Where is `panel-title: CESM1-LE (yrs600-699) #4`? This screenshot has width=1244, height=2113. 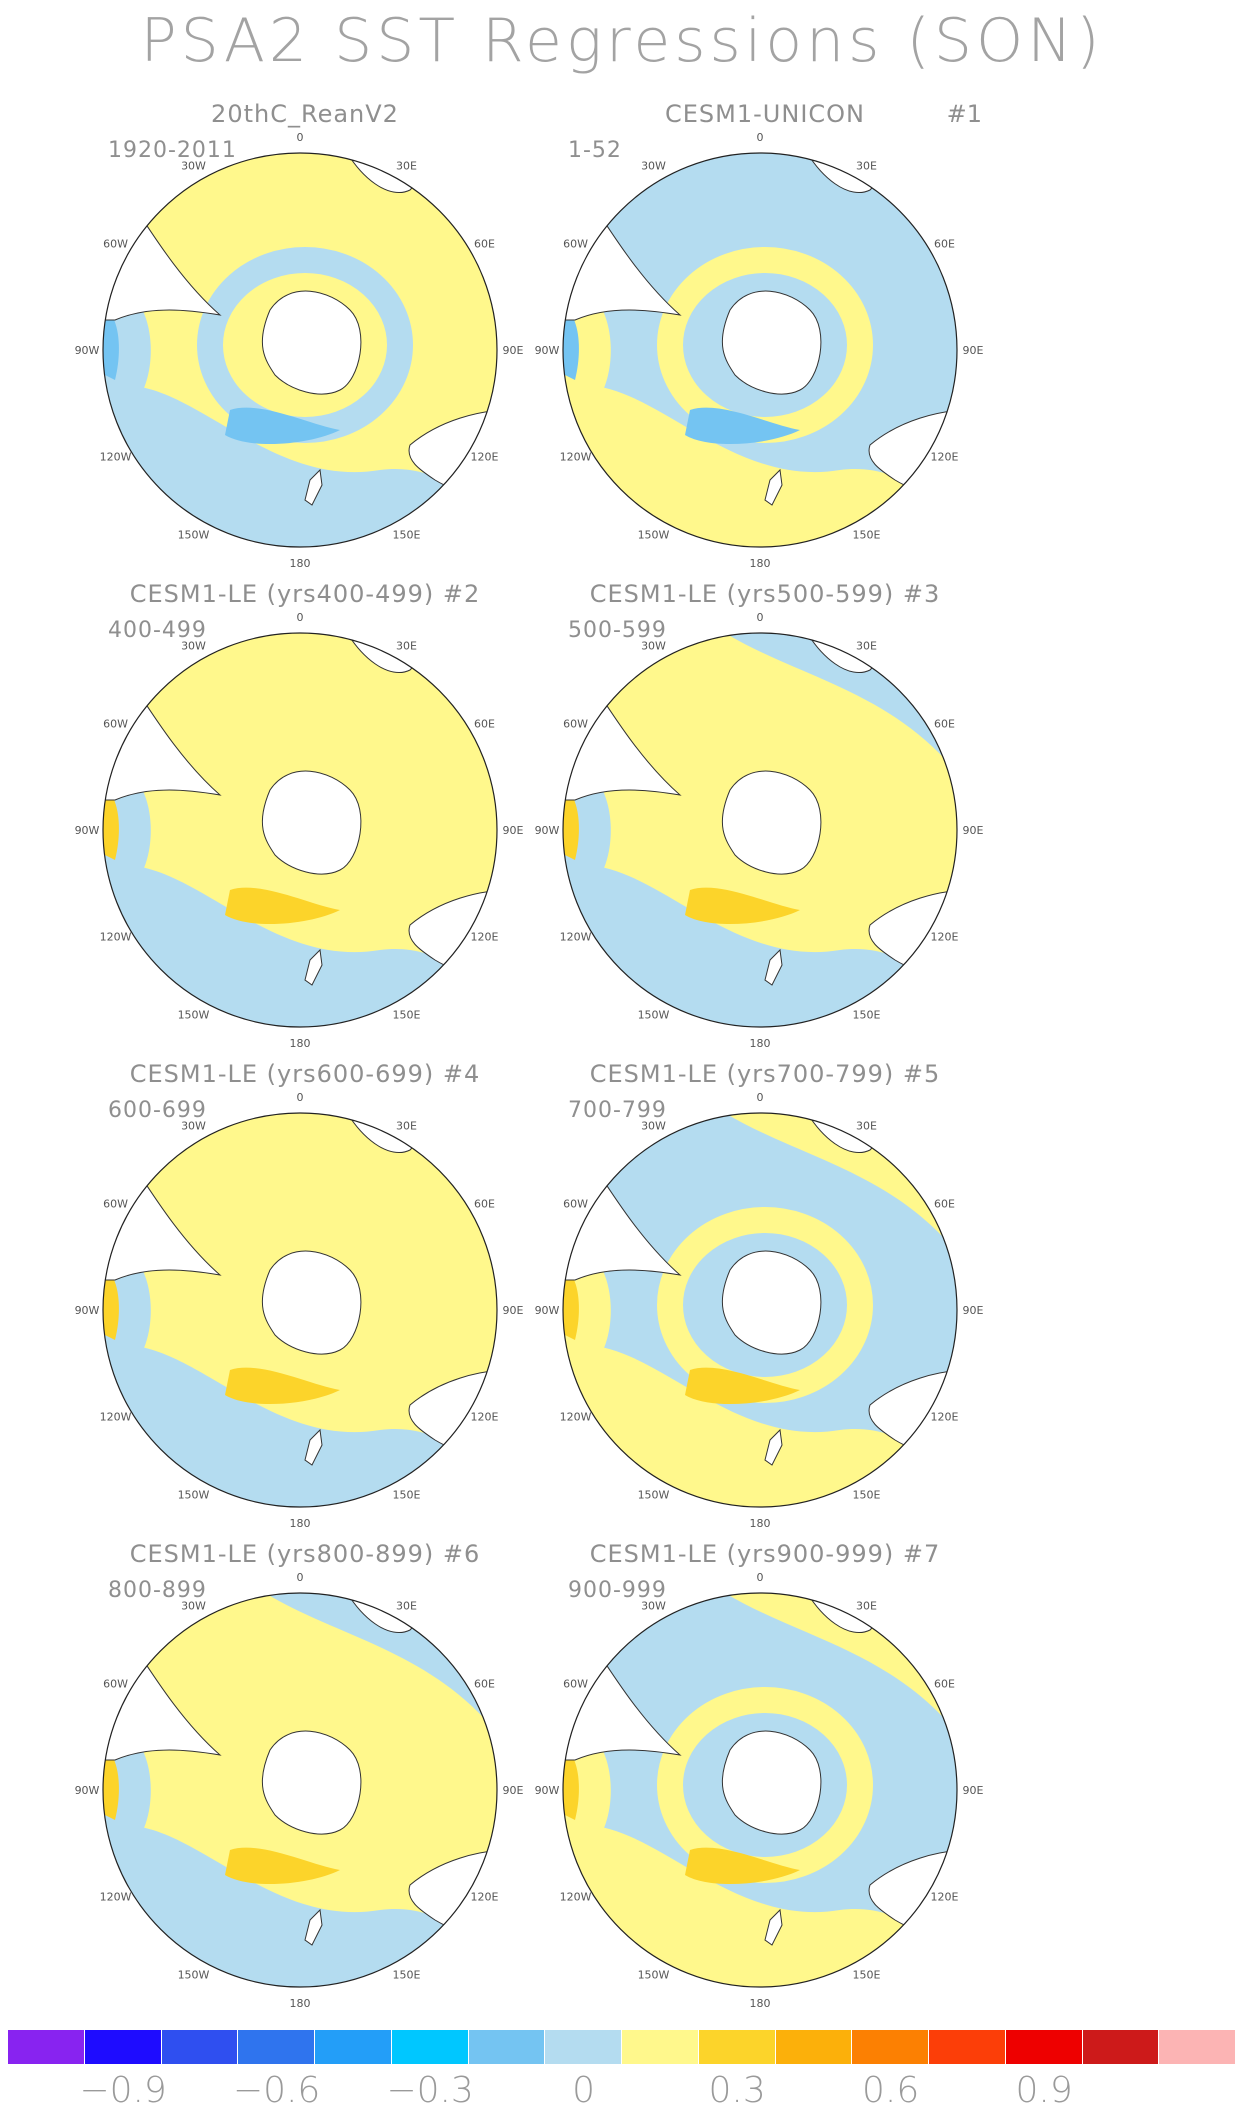
panel-title: CESM1-LE (yrs600-699) #4 is located at coordinates (305, 1074).